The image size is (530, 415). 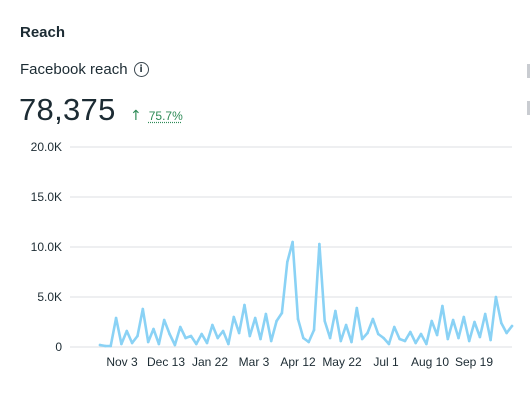 I want to click on x-tick-label: Nov 3, so click(x=122, y=362).